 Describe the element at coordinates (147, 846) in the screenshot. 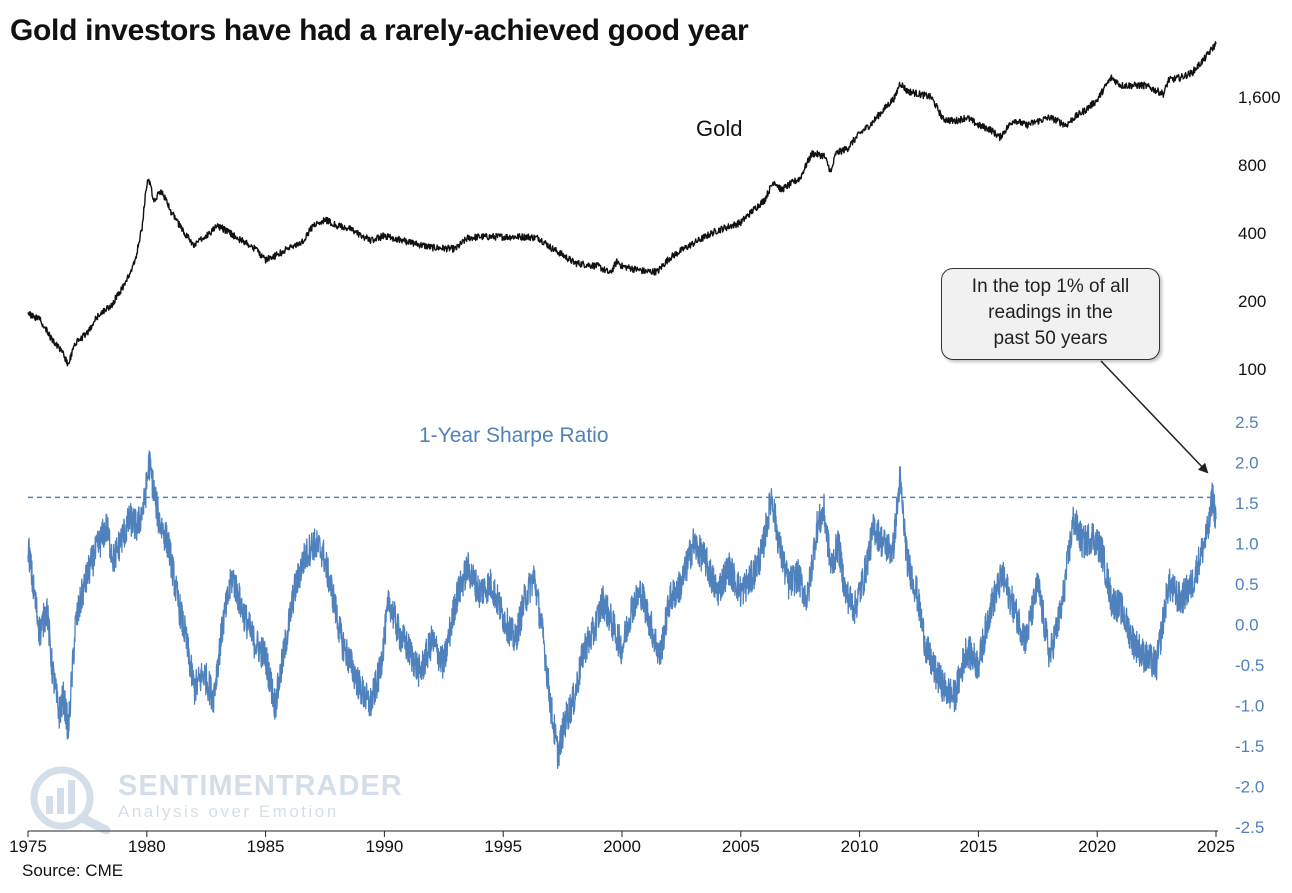

I see `x-axis-tick-label: 1980` at that location.